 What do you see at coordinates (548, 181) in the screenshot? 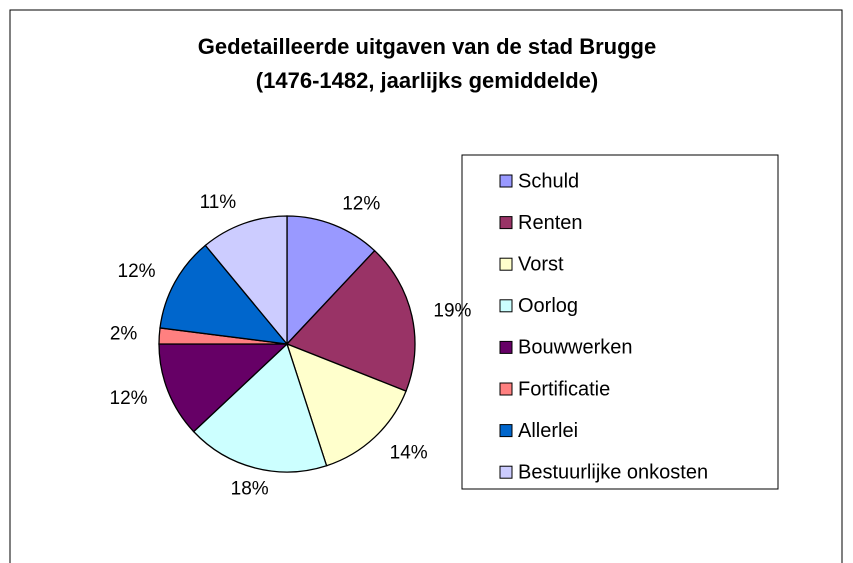
I see `legend-label: Schuld` at bounding box center [548, 181].